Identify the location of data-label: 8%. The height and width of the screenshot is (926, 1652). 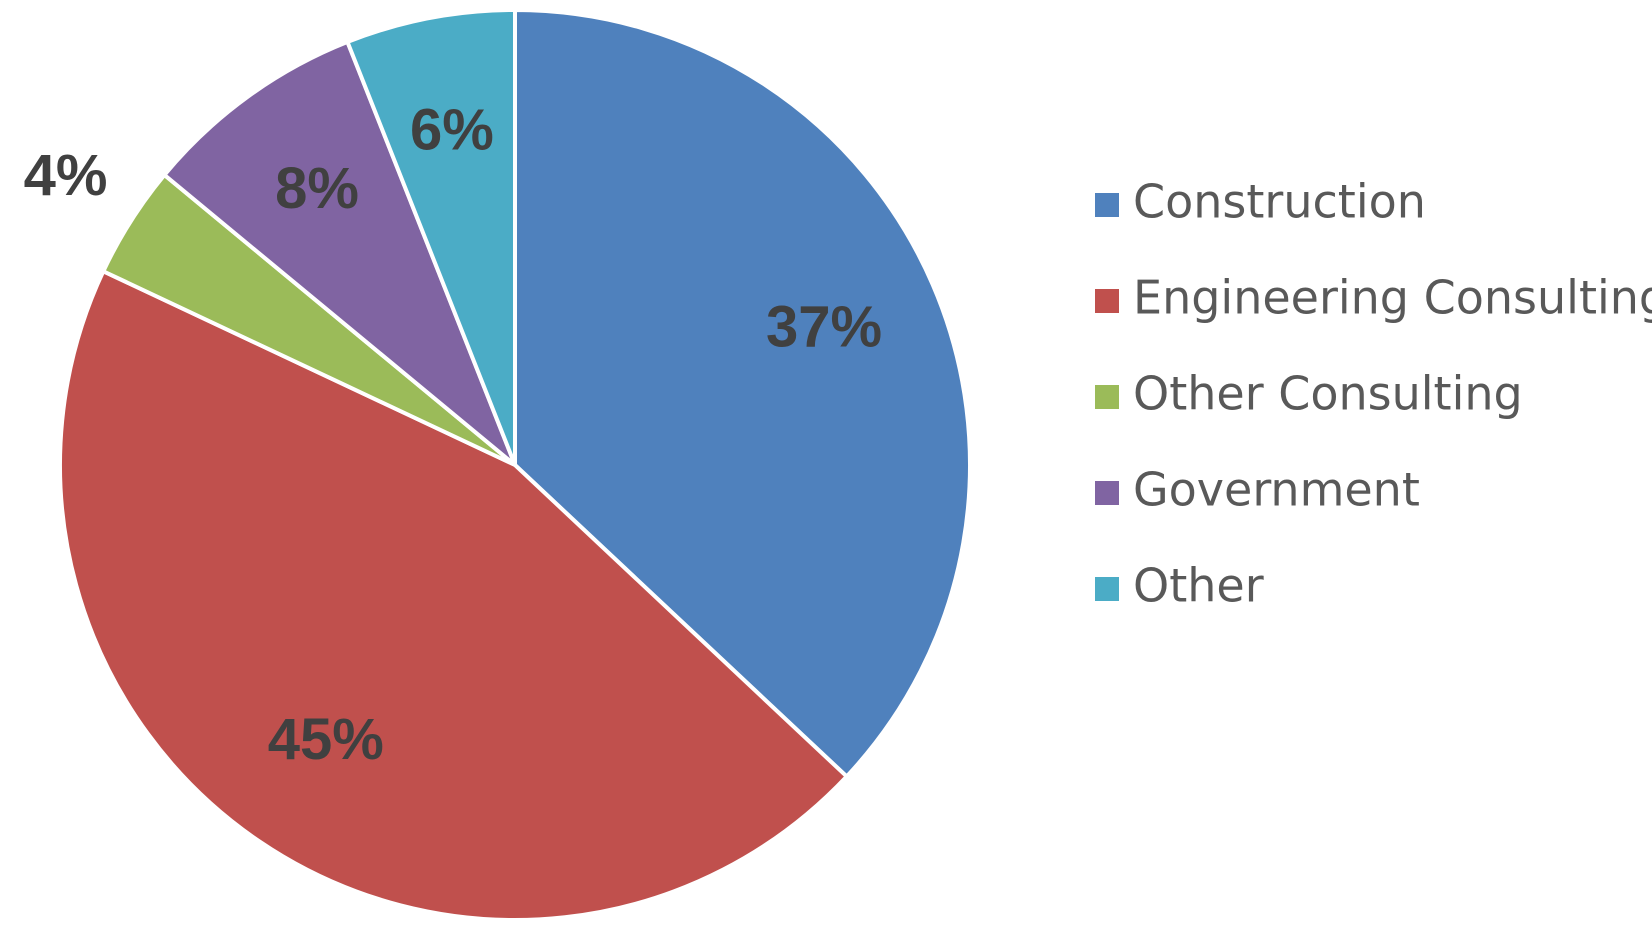
(317, 188).